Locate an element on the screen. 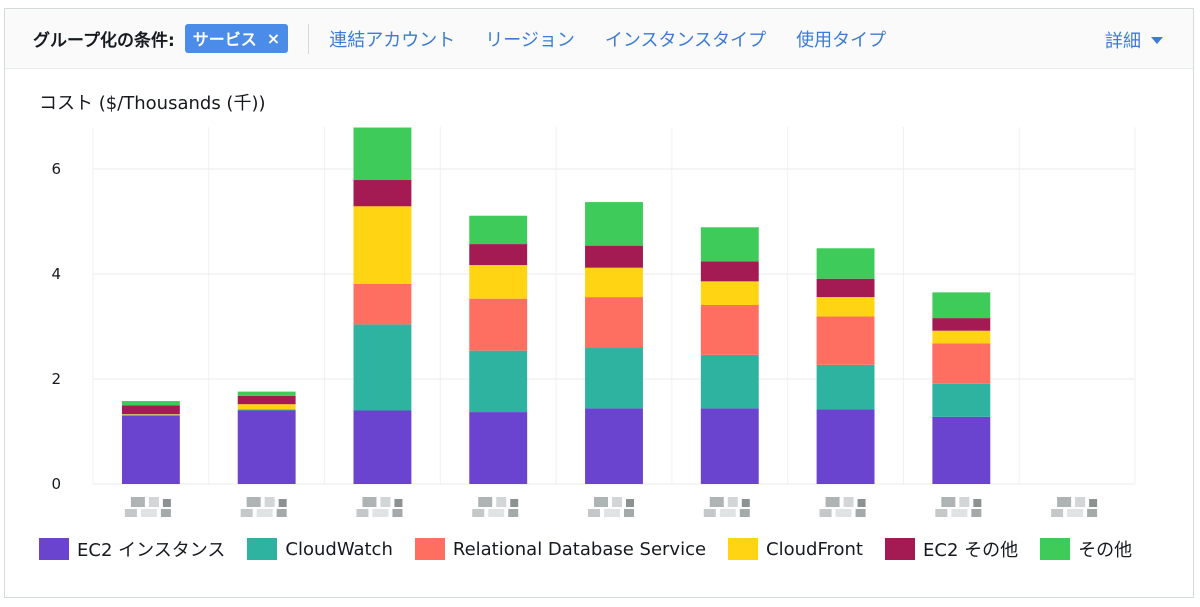 The height and width of the screenshot is (607, 1200). legend-item-3: Relational Database Service is located at coordinates (560, 549).